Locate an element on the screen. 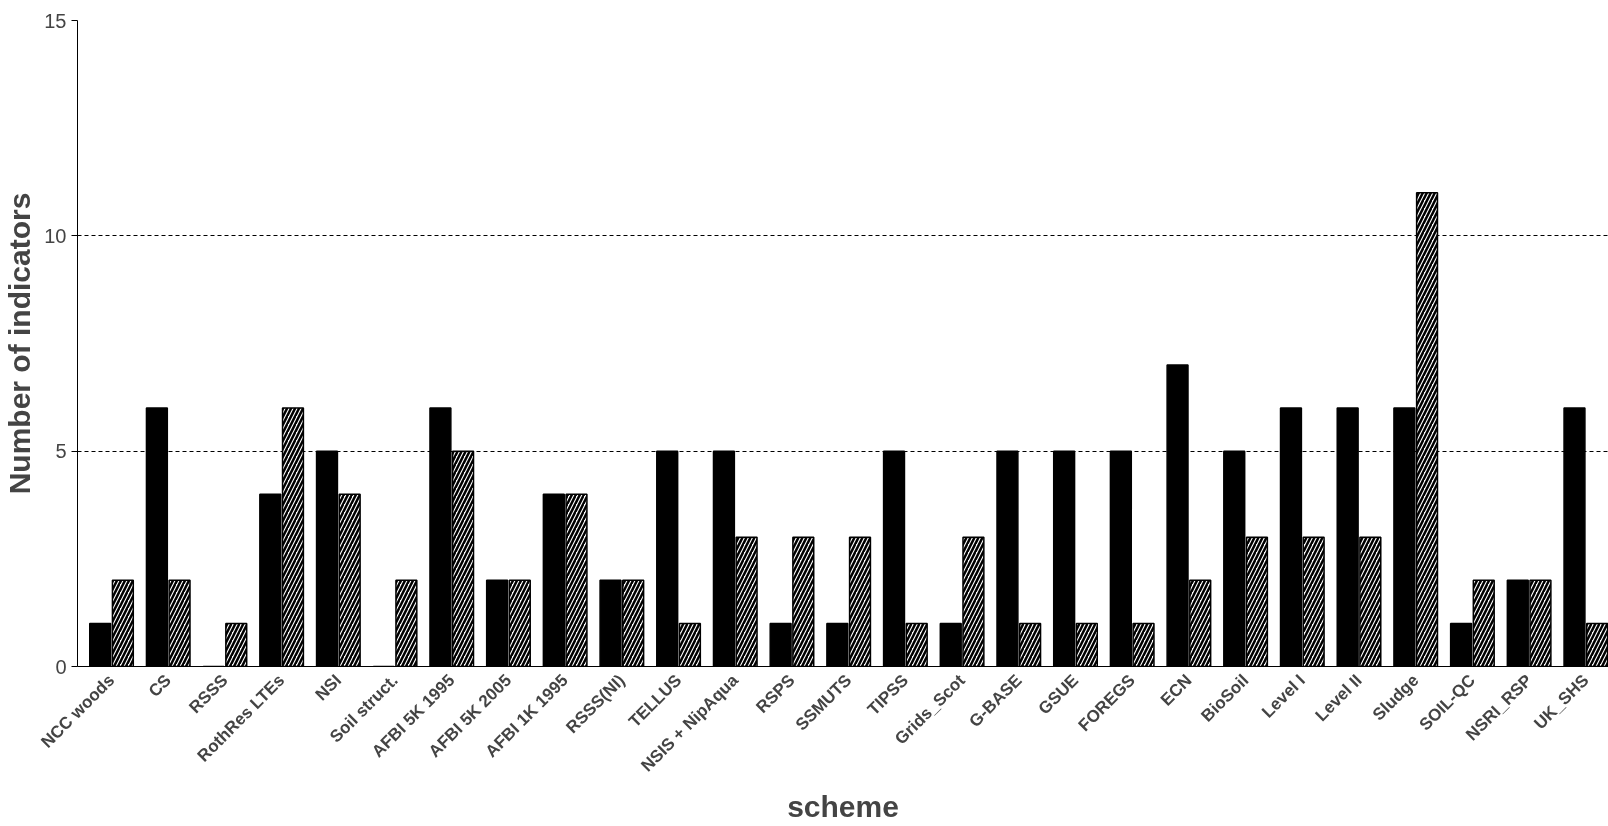 This screenshot has width=1608, height=826. y-tick-label: 15 is located at coordinates (55, 20).